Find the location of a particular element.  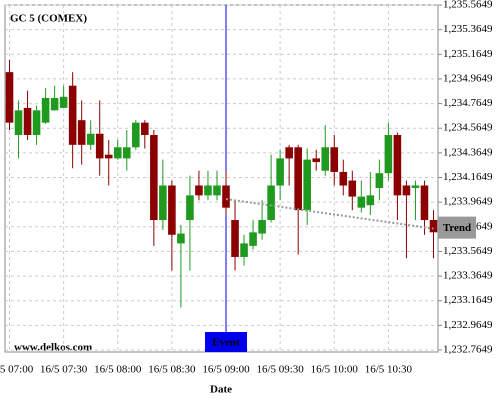

y-tick-label: 1,234.7649 is located at coordinates (468, 103).